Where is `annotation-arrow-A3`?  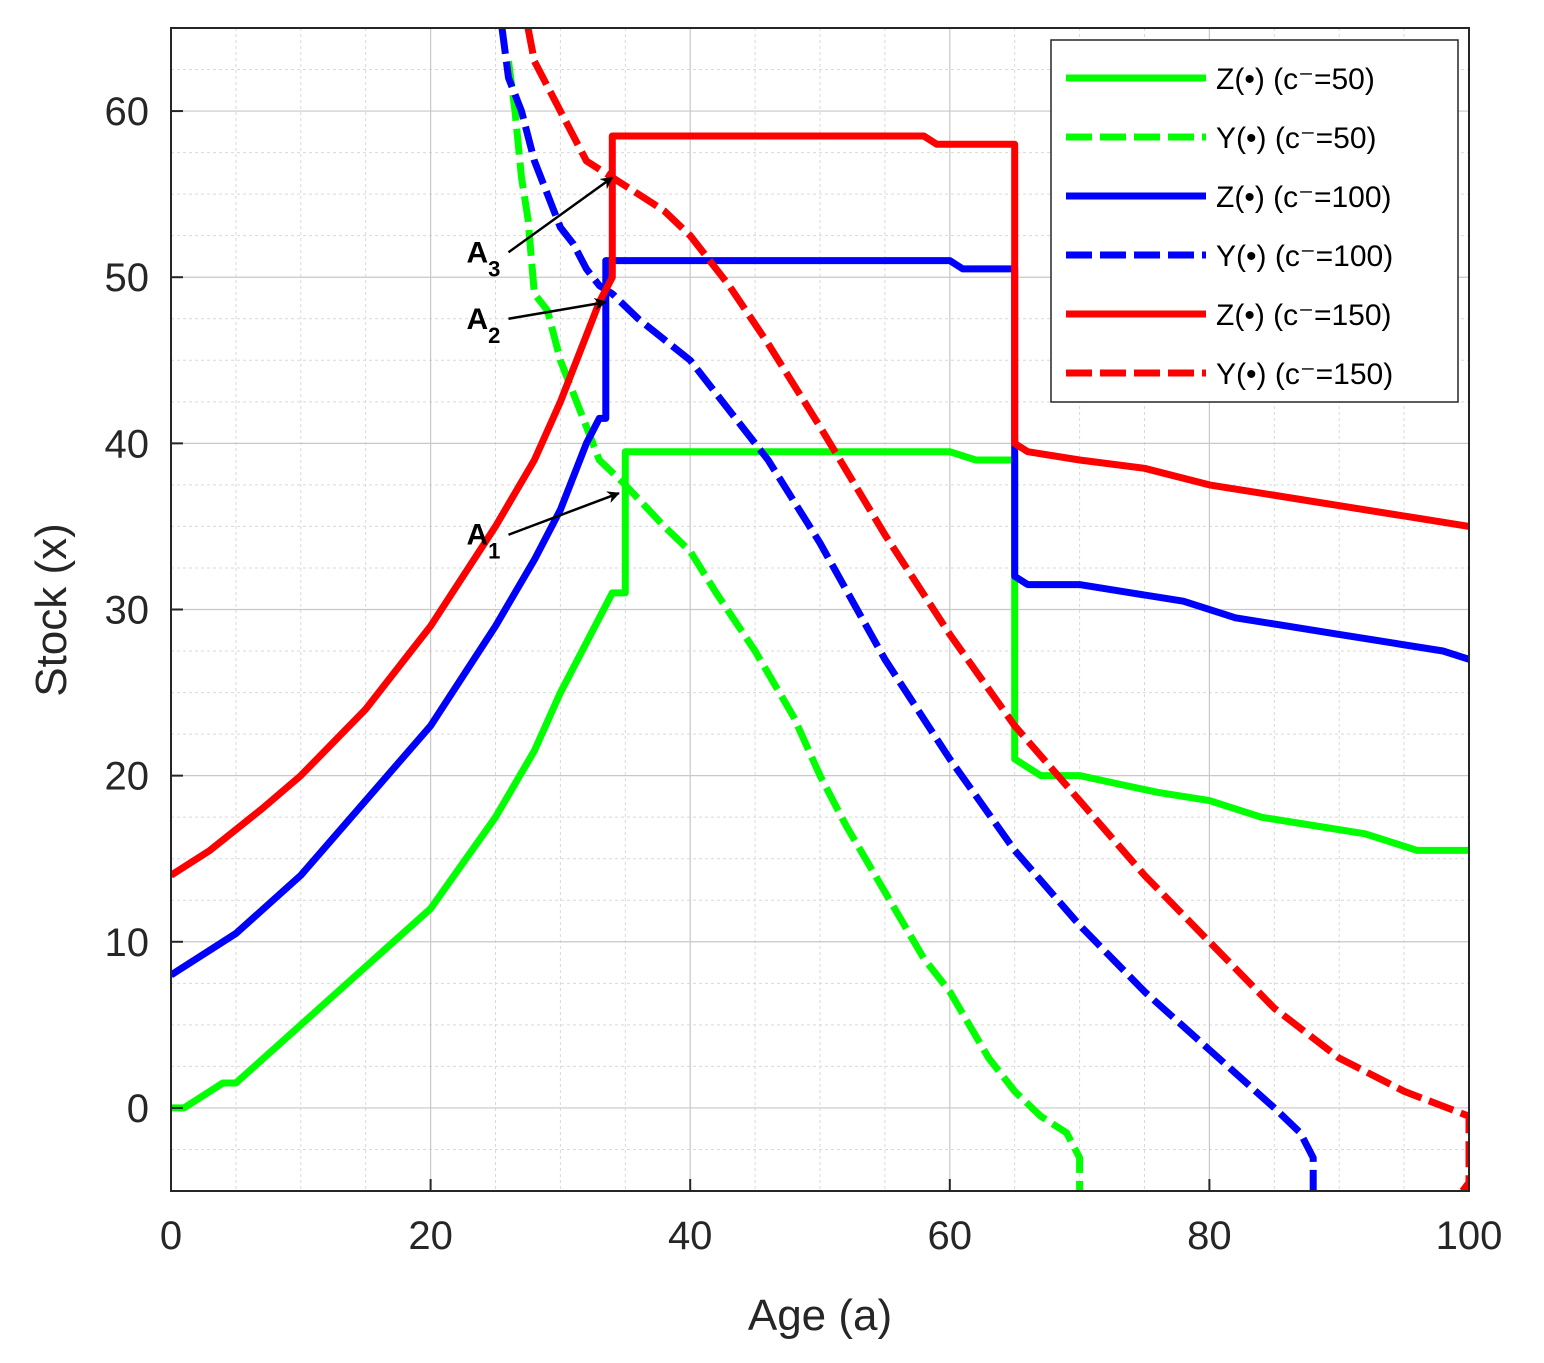
annotation-arrow-A3 is located at coordinates (560, 215).